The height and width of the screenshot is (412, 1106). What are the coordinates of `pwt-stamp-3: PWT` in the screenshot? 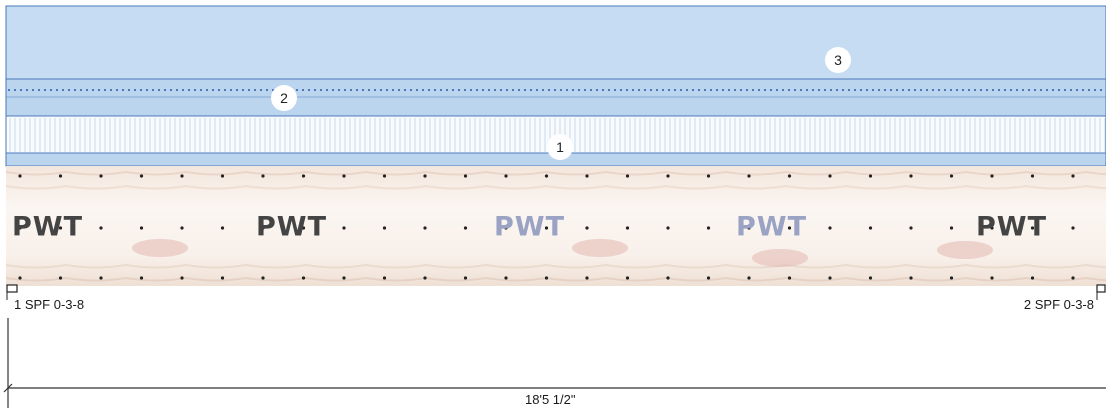 It's located at (529, 227).